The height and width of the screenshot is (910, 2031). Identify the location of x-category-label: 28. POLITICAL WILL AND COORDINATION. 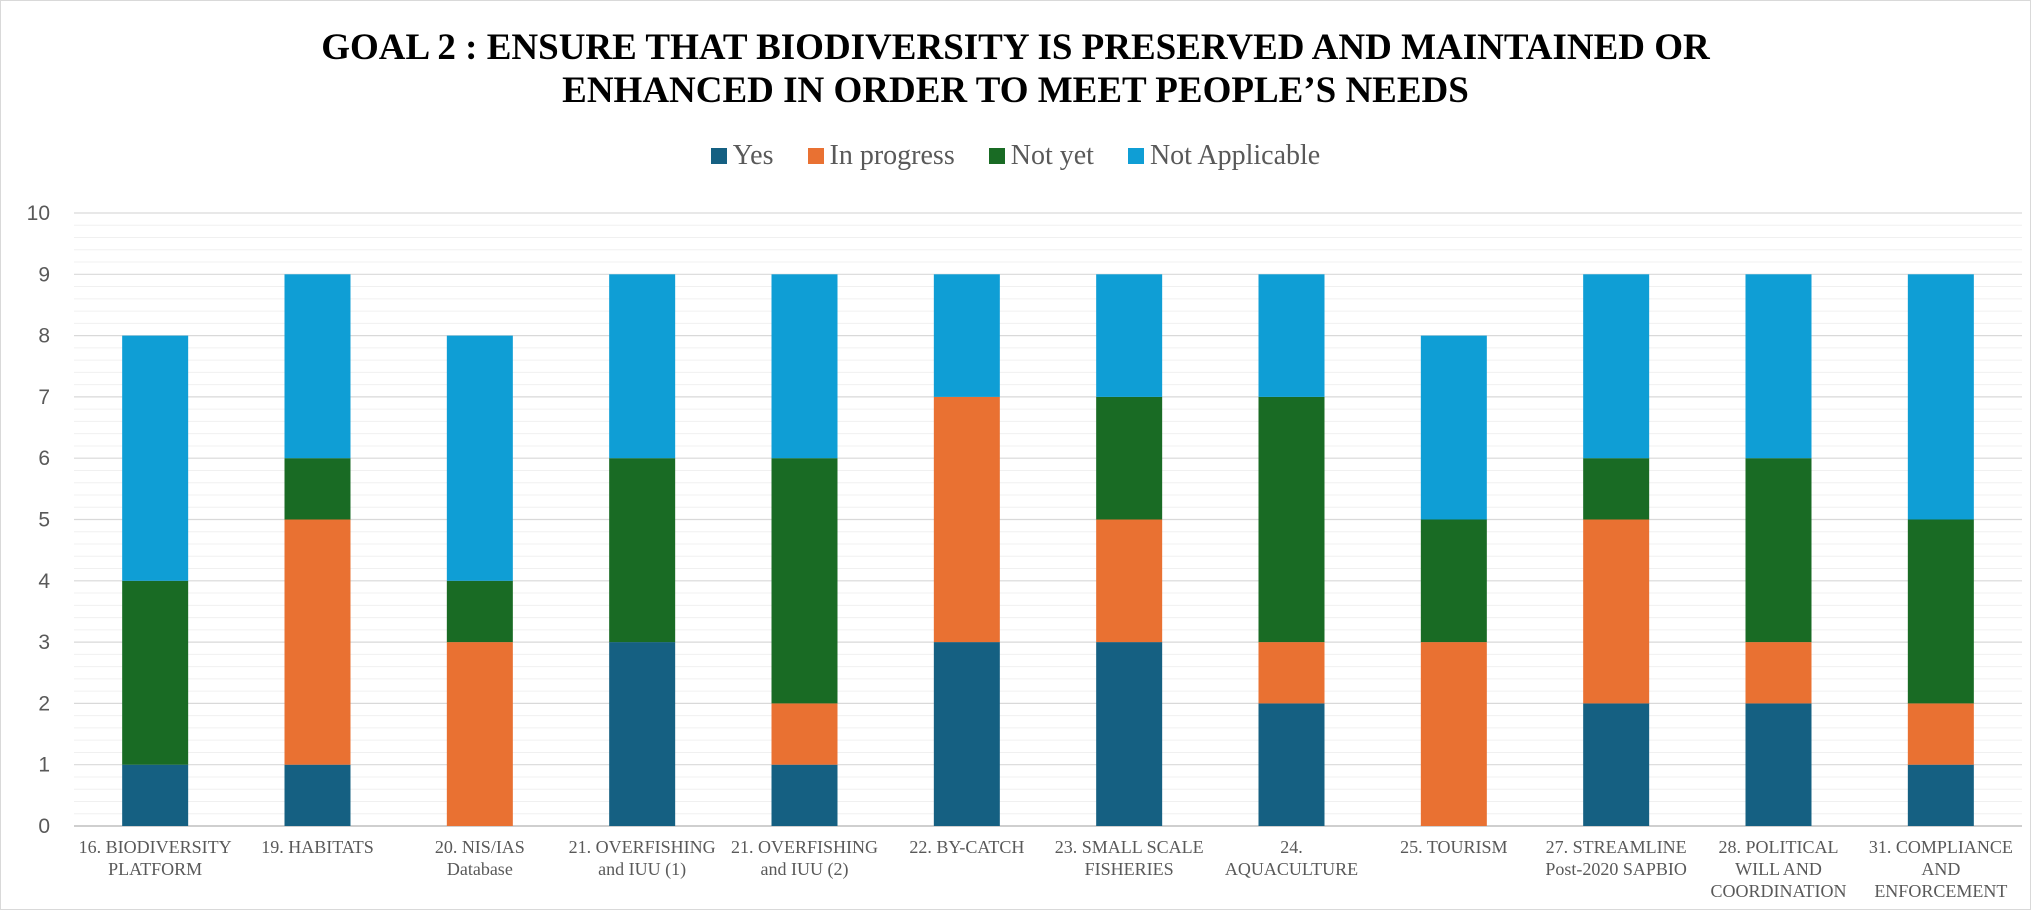
(1779, 869).